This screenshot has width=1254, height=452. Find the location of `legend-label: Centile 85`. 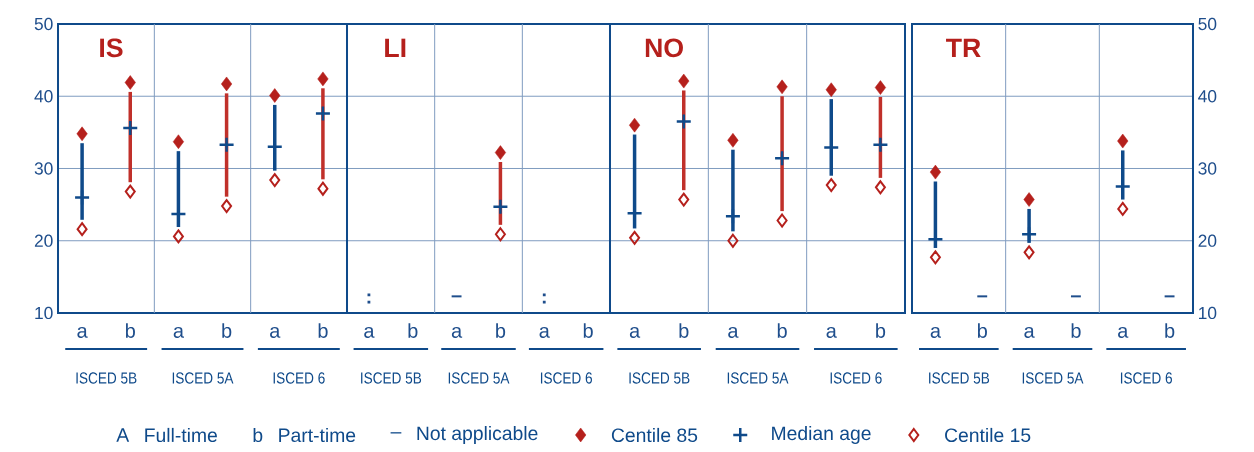

legend-label: Centile 85 is located at coordinates (654, 435).